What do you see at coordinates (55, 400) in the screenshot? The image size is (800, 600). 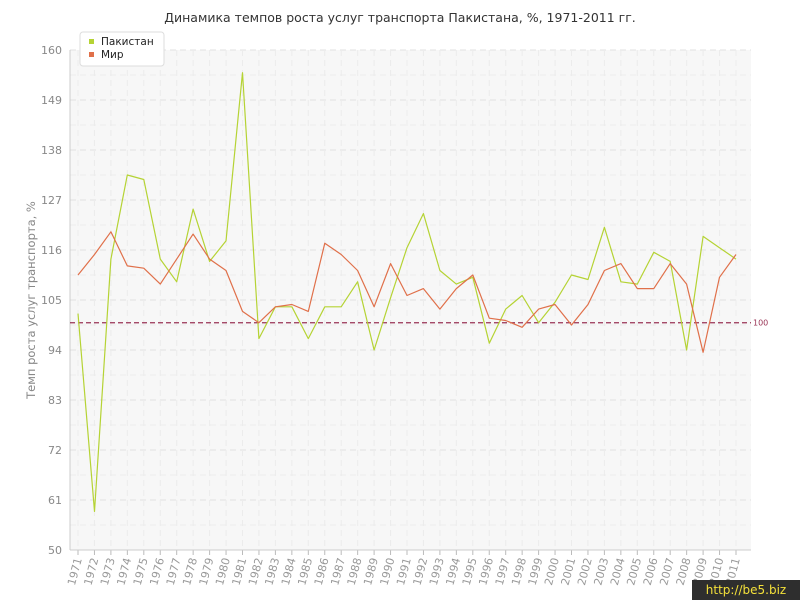 I see `y-tick-label: 83` at bounding box center [55, 400].